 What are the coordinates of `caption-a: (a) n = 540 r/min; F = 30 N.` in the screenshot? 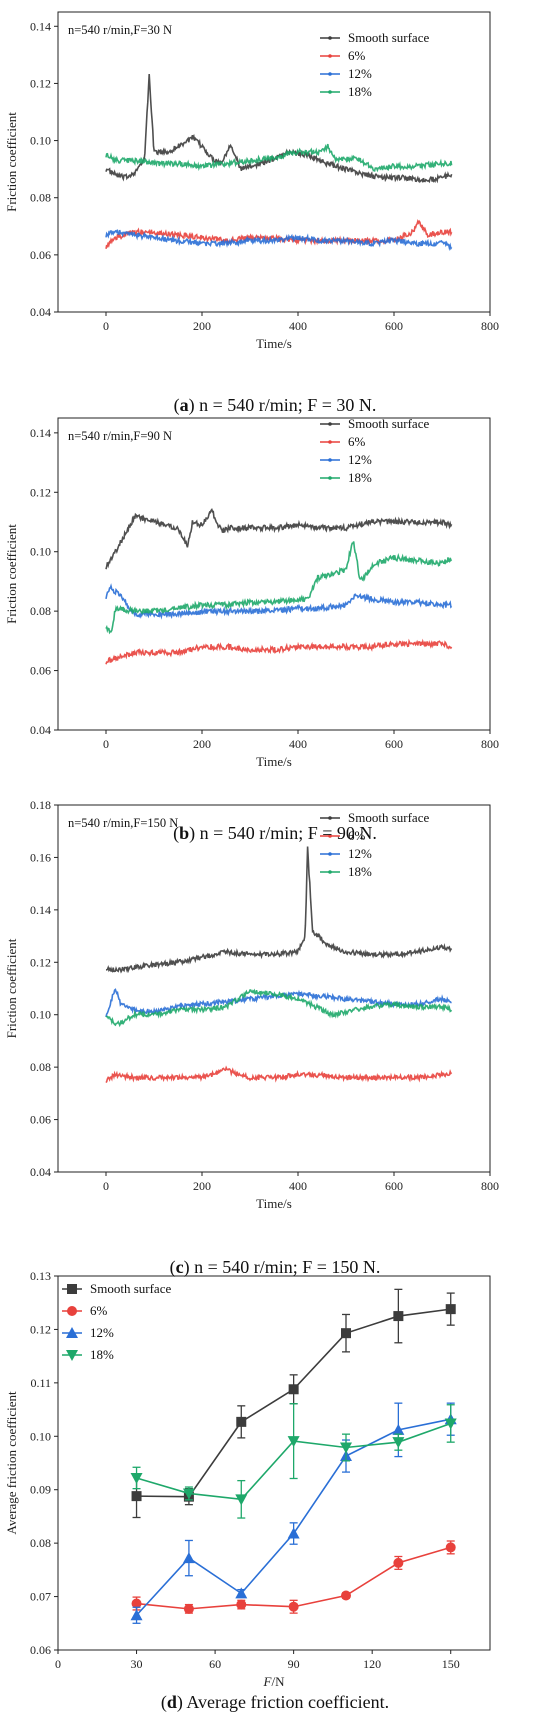 It's located at (275, 405).